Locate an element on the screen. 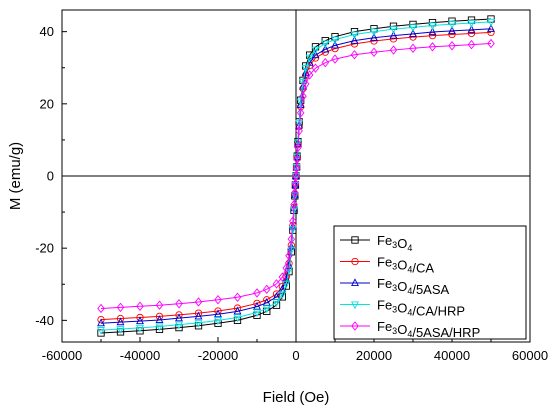 This screenshot has width=550, height=412. x-tick-label: 0 is located at coordinates (295, 355).